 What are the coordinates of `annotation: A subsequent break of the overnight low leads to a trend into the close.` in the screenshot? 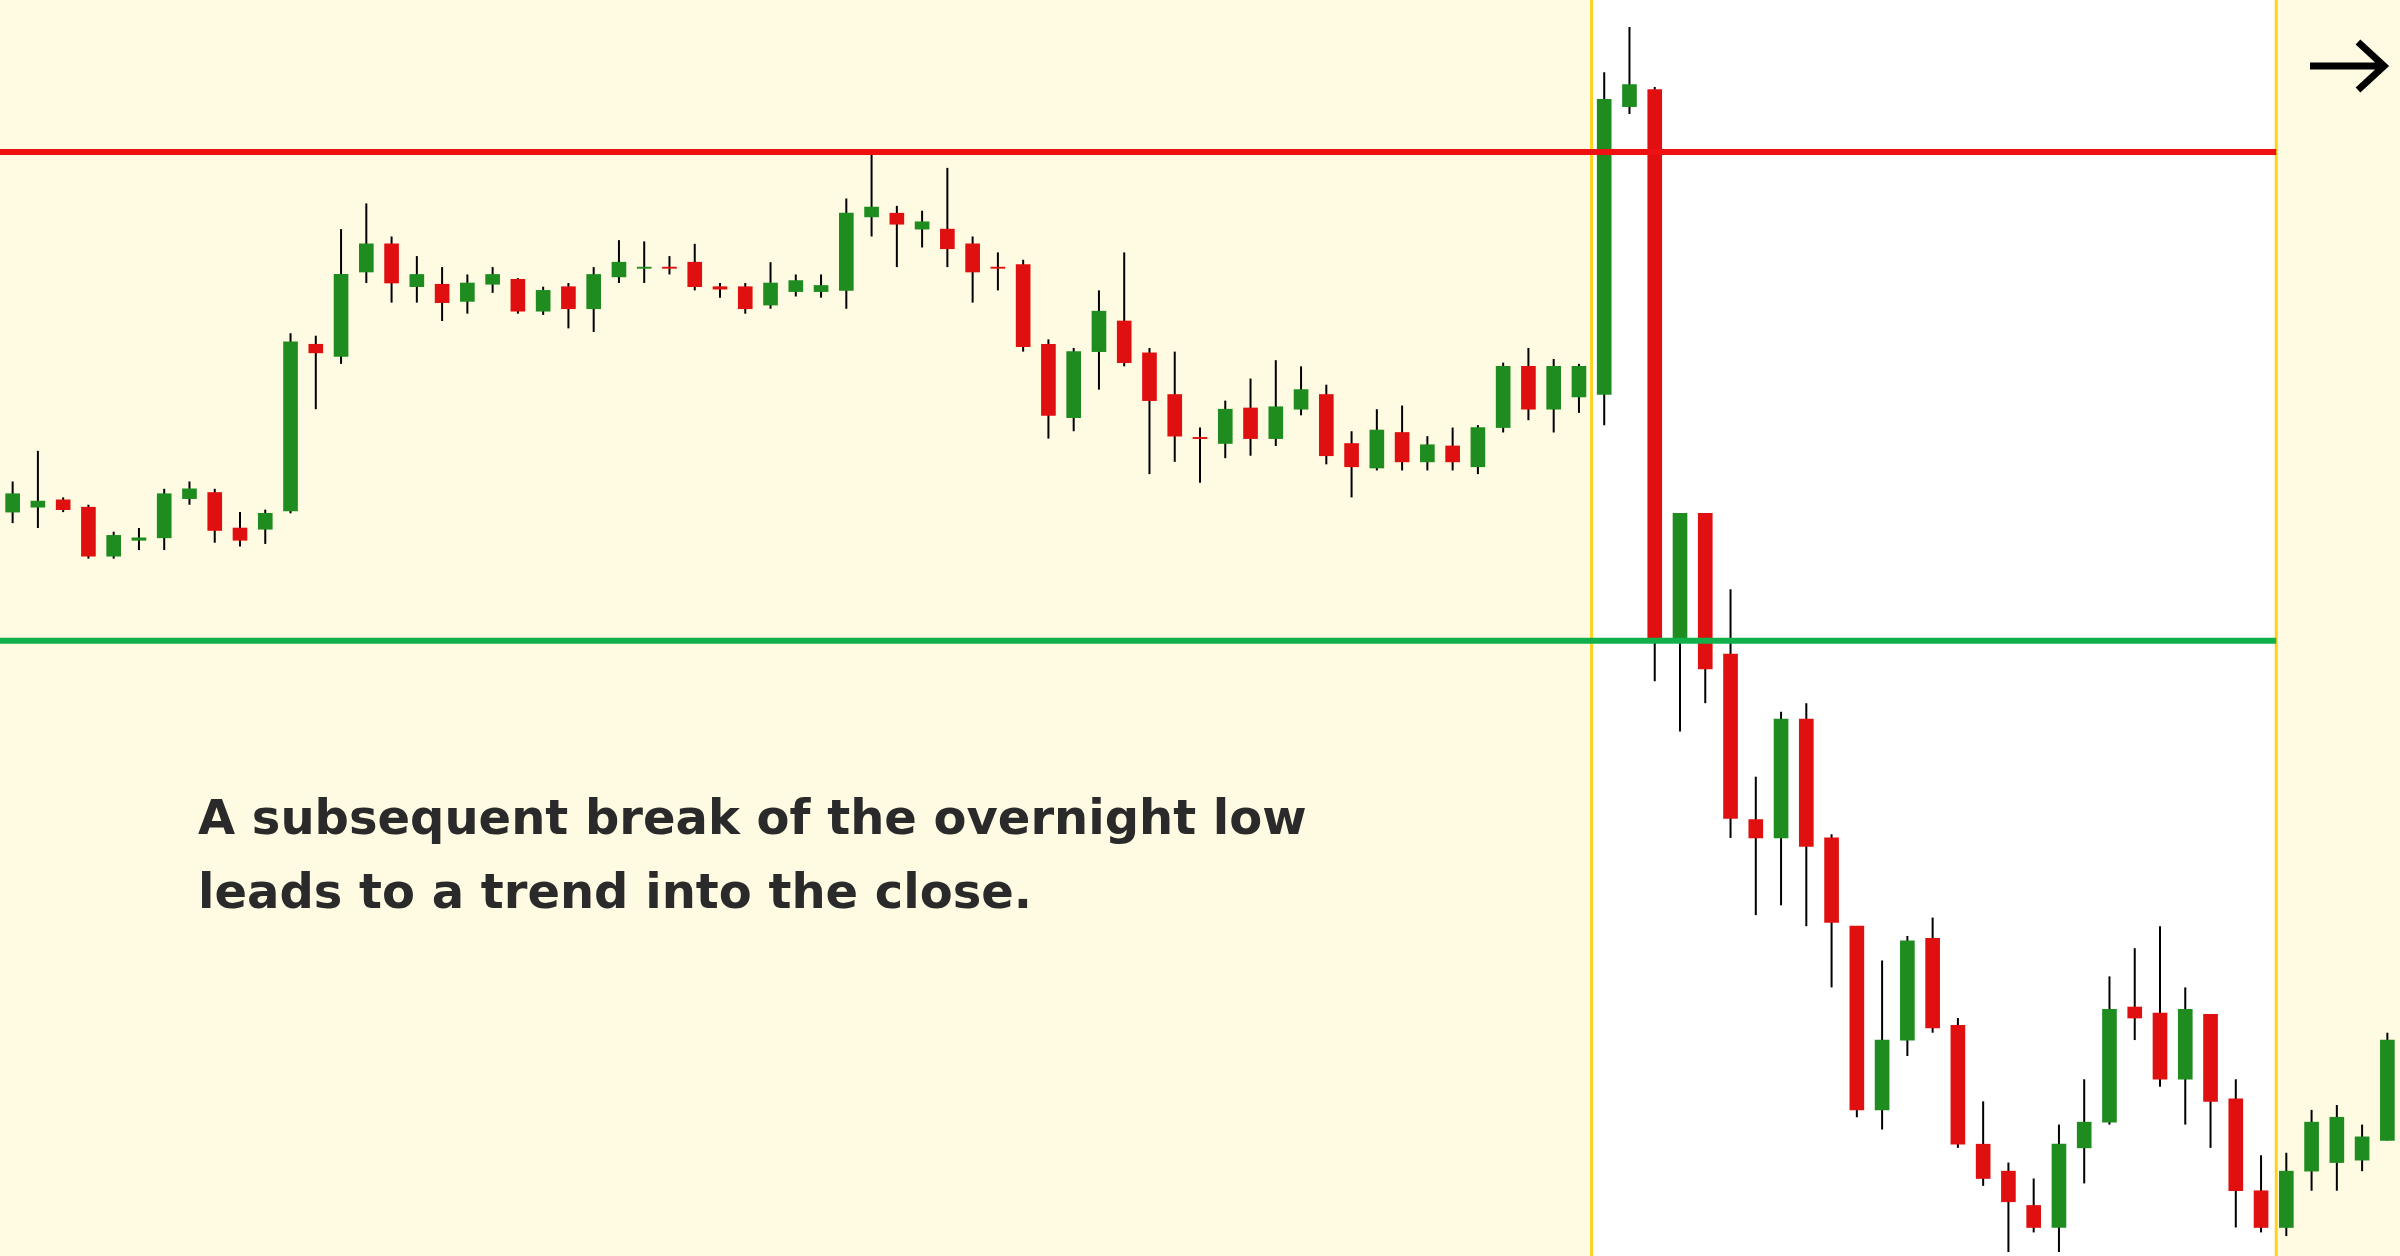 It's located at (753, 854).